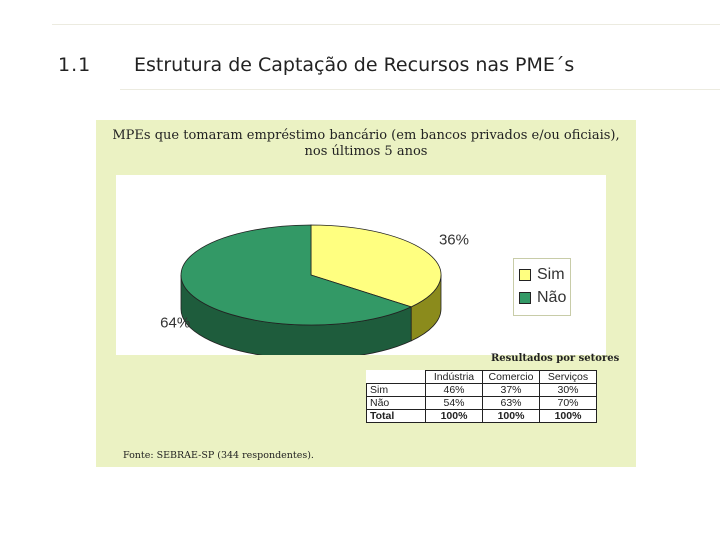 Image resolution: width=720 pixels, height=540 pixels. What do you see at coordinates (376, 266) in the screenshot?
I see `pie-slice-sim` at bounding box center [376, 266].